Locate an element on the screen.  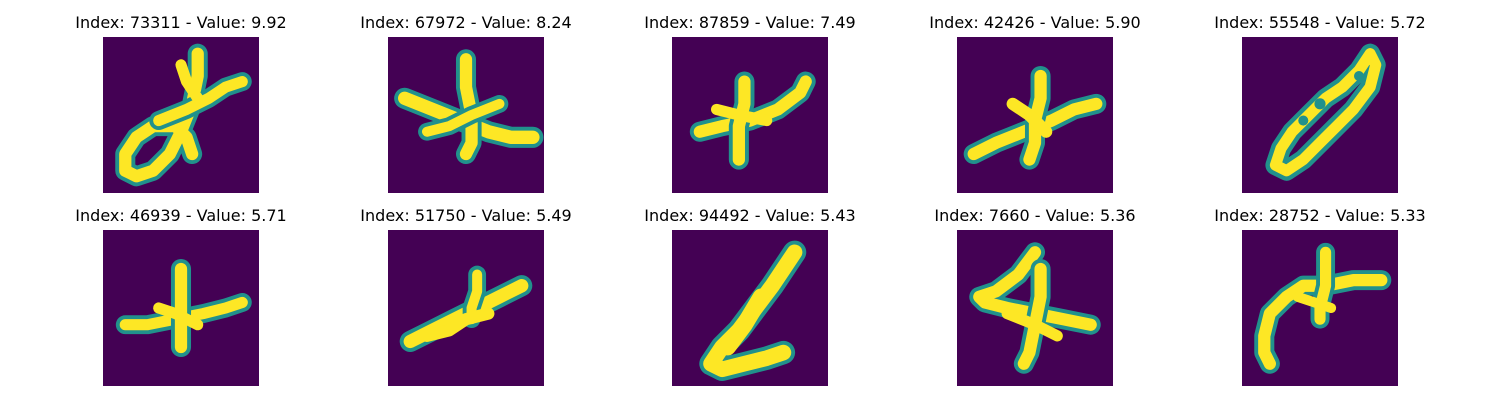
panel-5: Index: 55548 - Value: 5.72 is located at coordinates (1320, 103).